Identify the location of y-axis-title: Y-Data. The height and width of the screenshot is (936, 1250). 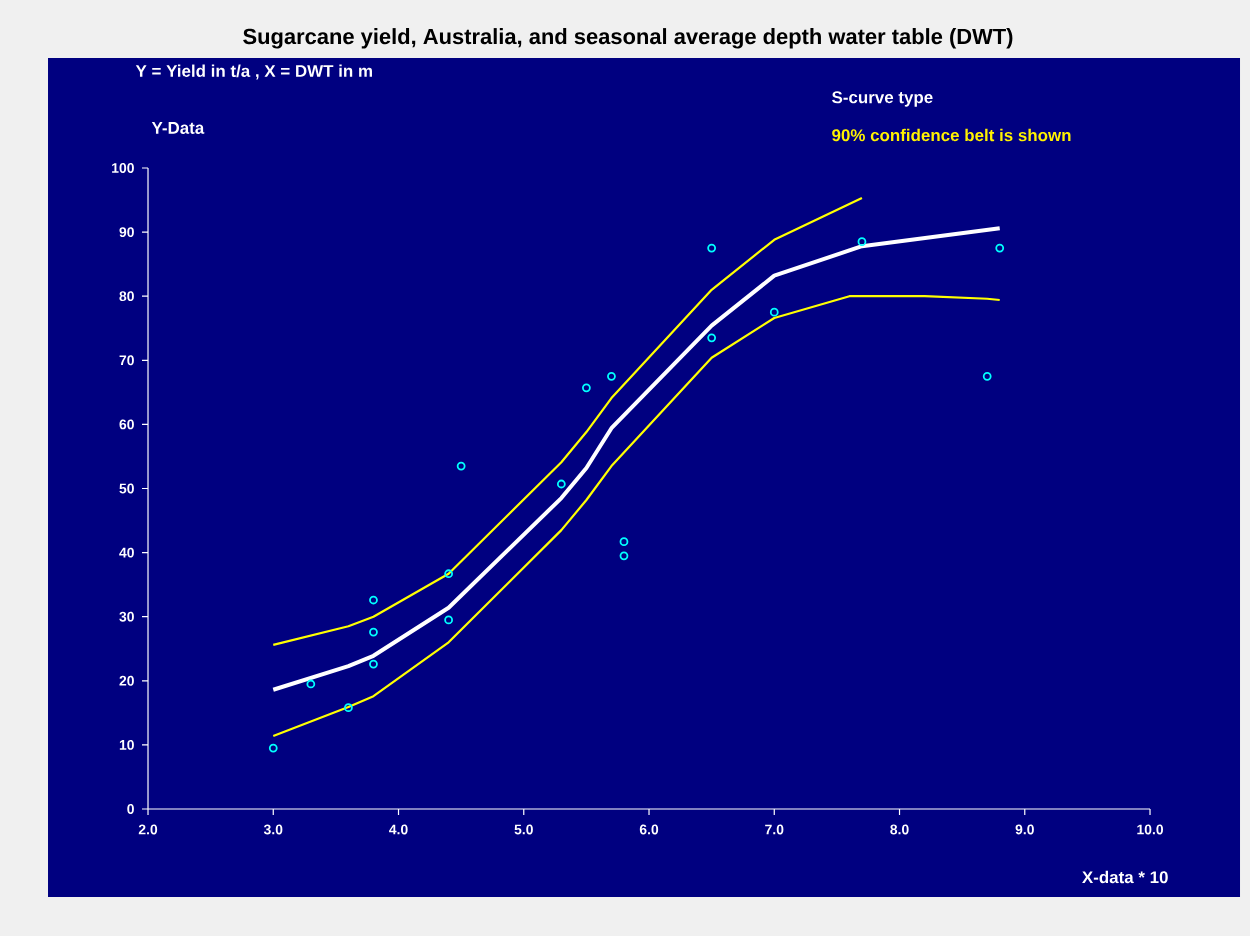
(178, 128).